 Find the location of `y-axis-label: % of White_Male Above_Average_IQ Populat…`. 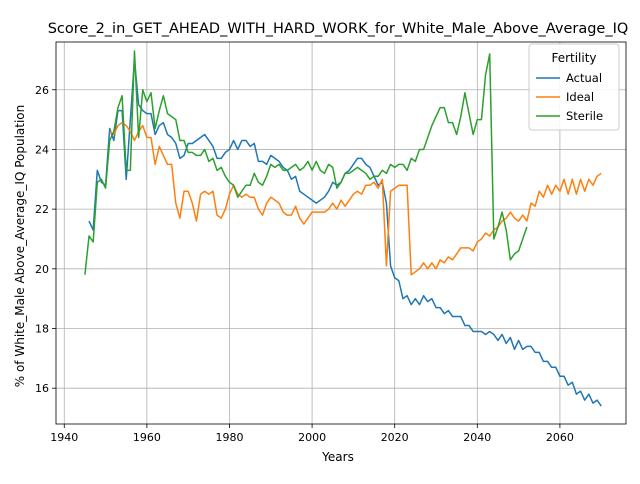

y-axis-label: % of White_Male Above_Average_IQ Populat… is located at coordinates (20, 246).